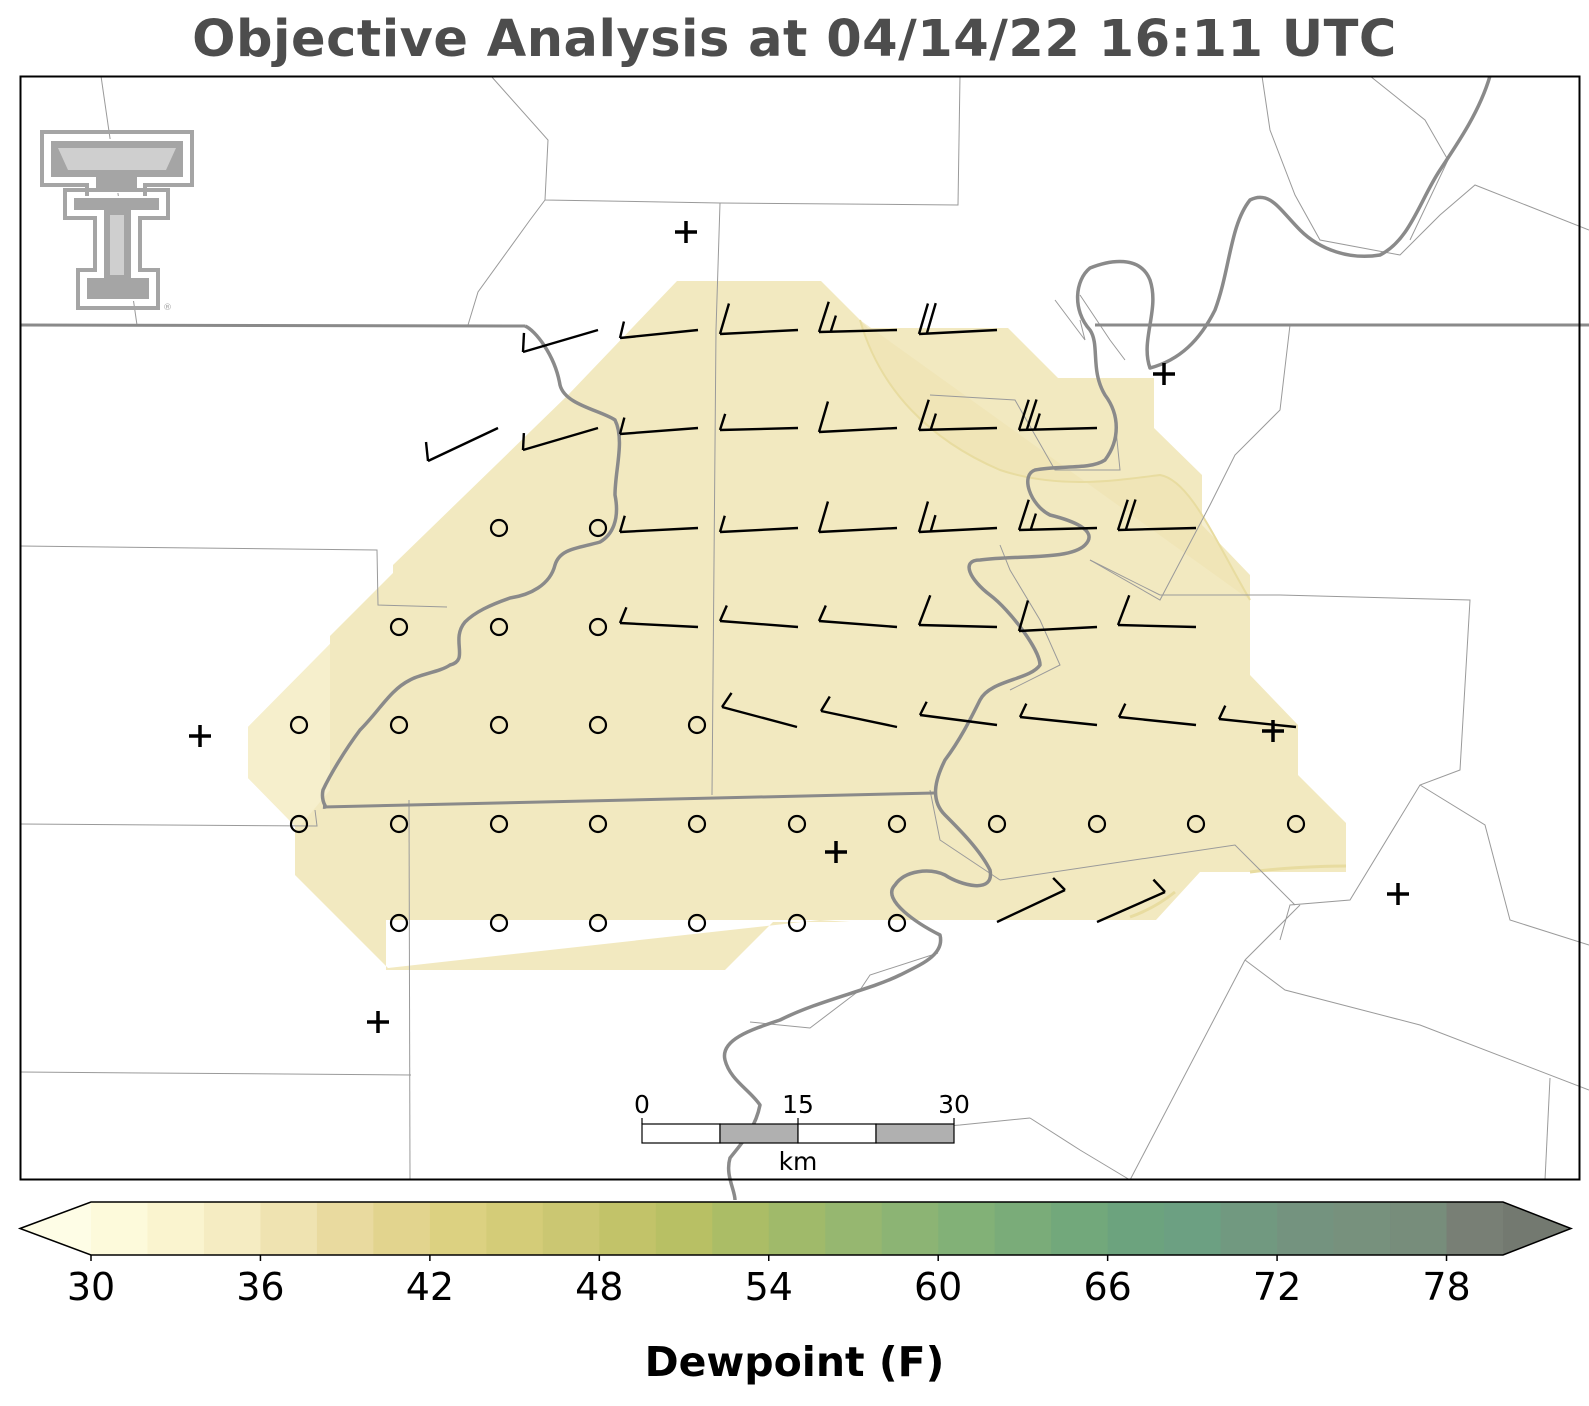  Describe the element at coordinates (430, 1287) in the screenshot. I see `colorbar-tick-label: 42` at that location.